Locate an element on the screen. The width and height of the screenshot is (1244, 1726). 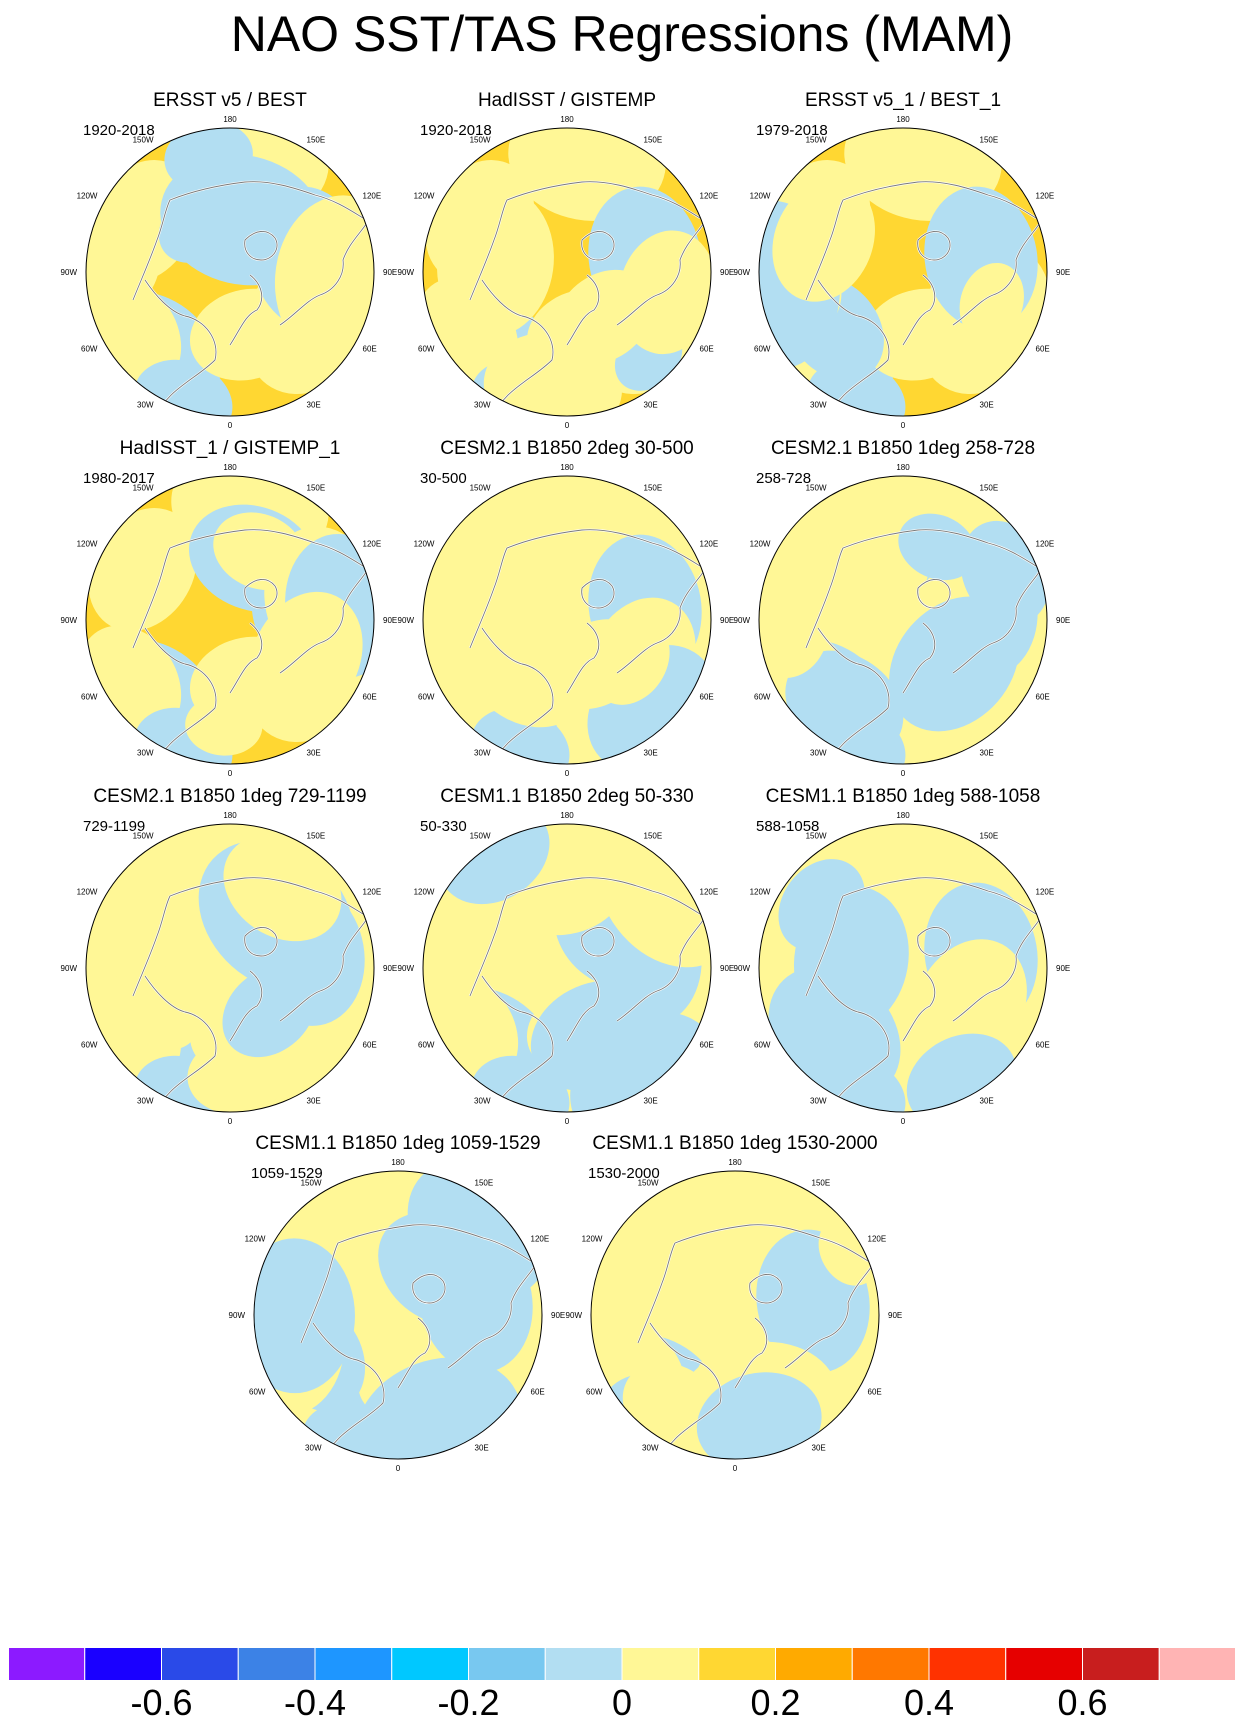
colorbar-tick-label: 0.6 is located at coordinates (1082, 1702).